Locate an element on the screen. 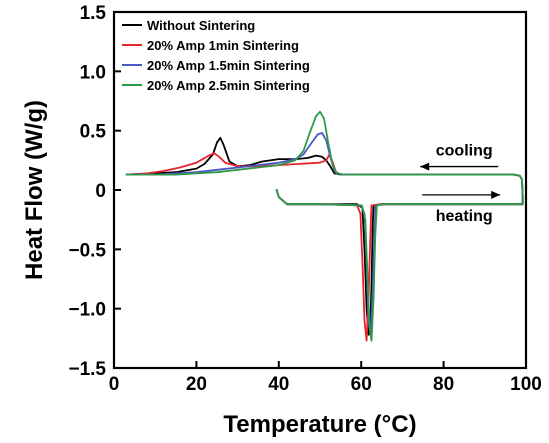 This screenshot has width=549, height=443. x-tick-label-4: 80 is located at coordinates (443, 384).